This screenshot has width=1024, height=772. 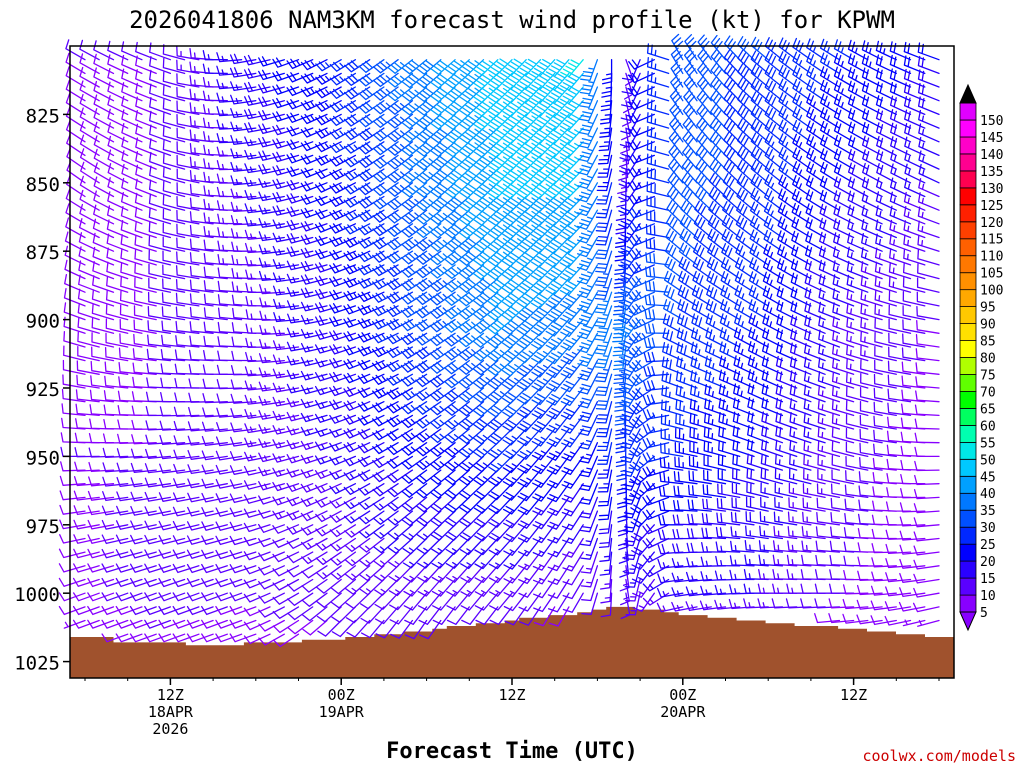 What do you see at coordinates (984, 613) in the screenshot?
I see `colorbar-label: 5` at bounding box center [984, 613].